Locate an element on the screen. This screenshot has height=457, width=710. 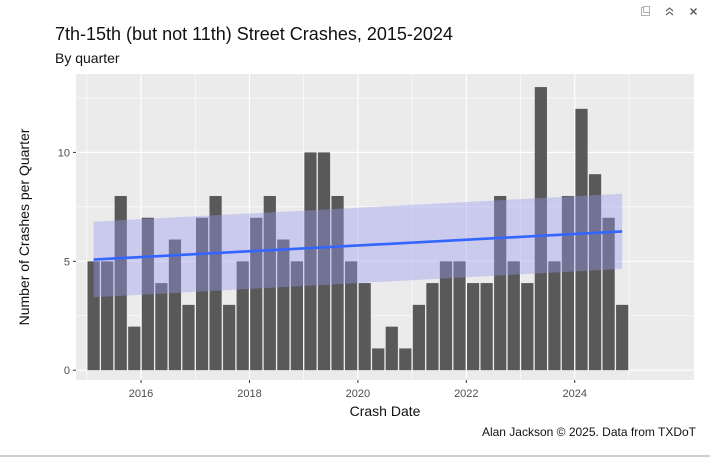
chart-subtitle: By quarter is located at coordinates (87, 58).